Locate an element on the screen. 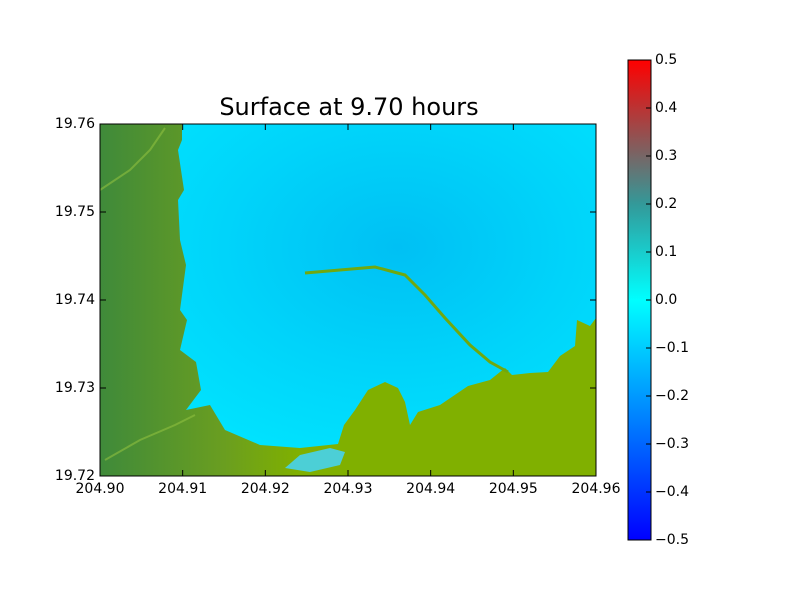 This screenshot has width=800, height=600. x-tick-label: 204.91 is located at coordinates (182, 489).